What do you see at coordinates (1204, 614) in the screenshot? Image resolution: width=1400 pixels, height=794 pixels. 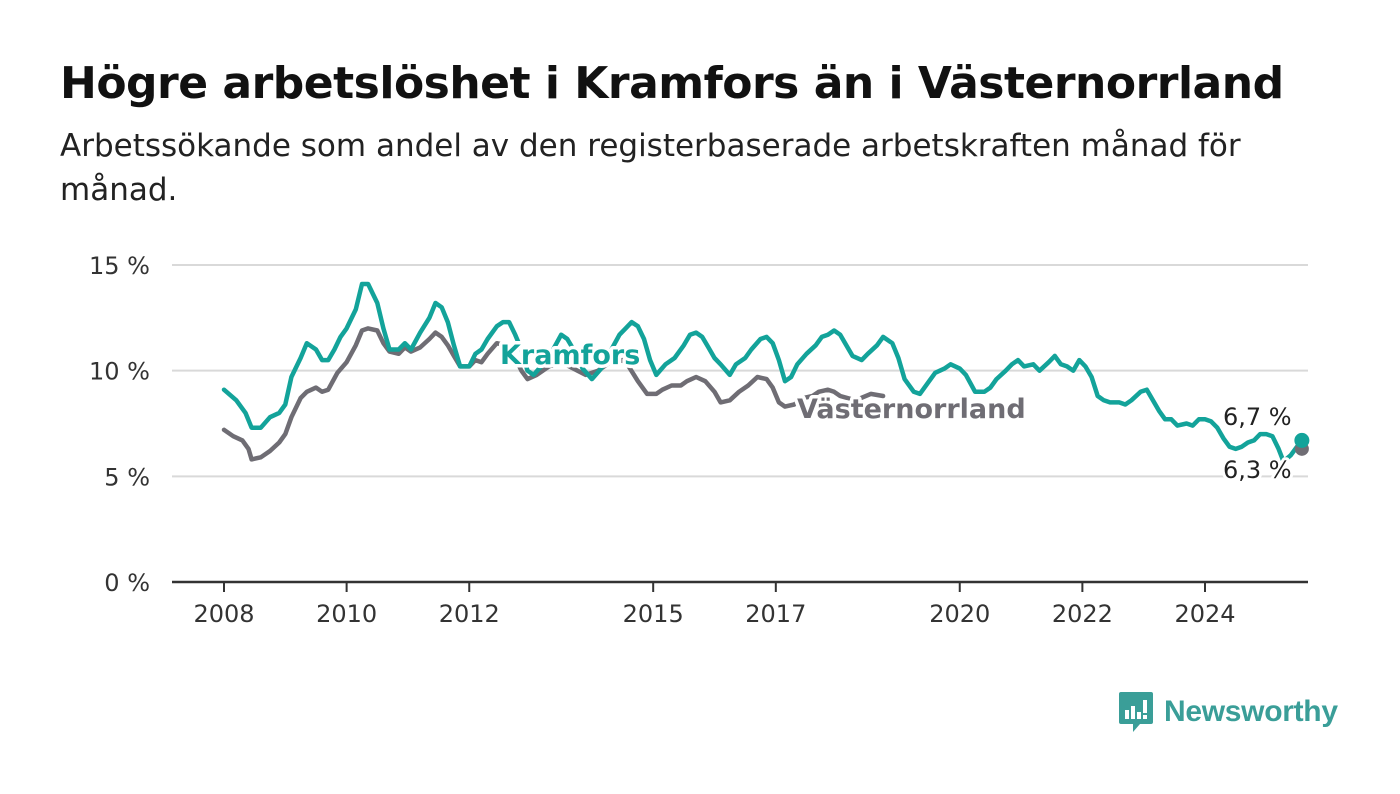 I see `x-tick-label: 2024` at bounding box center [1204, 614].